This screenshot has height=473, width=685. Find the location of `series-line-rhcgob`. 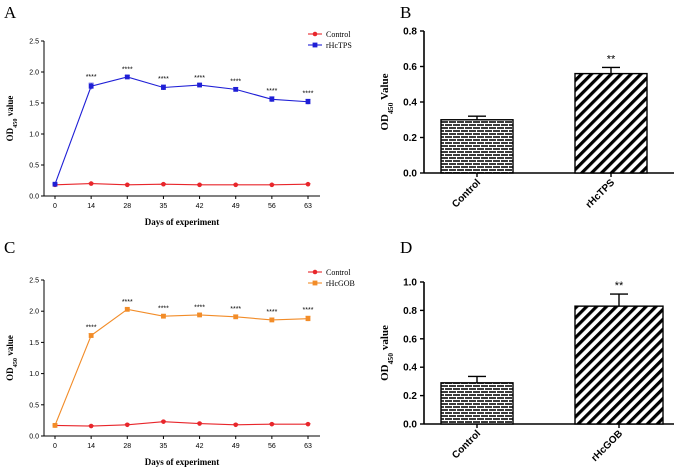

series-line-rhcgob is located at coordinates (181, 367).